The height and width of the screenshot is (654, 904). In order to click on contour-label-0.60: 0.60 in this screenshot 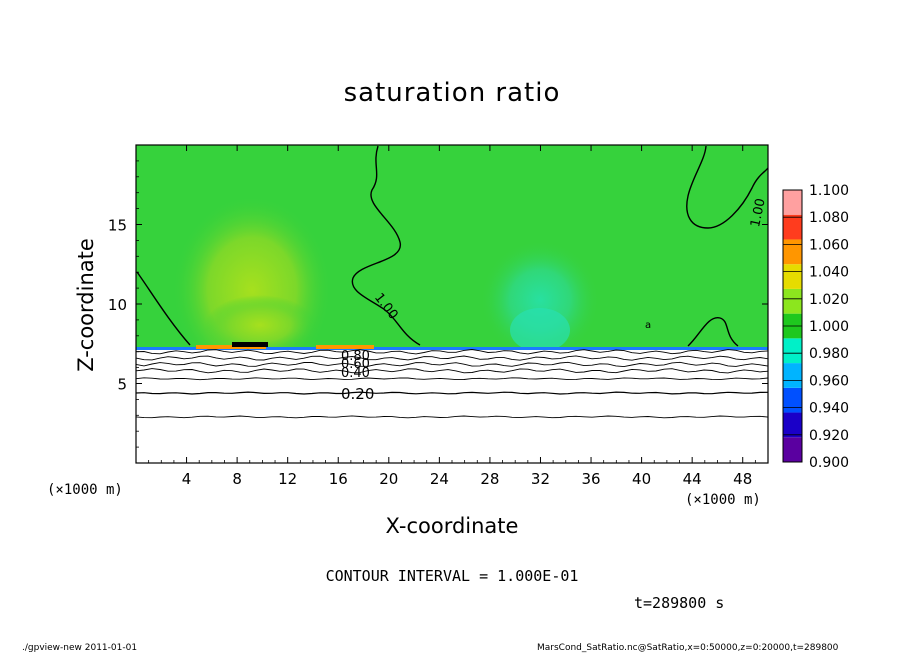, I will do `click(355, 364)`.